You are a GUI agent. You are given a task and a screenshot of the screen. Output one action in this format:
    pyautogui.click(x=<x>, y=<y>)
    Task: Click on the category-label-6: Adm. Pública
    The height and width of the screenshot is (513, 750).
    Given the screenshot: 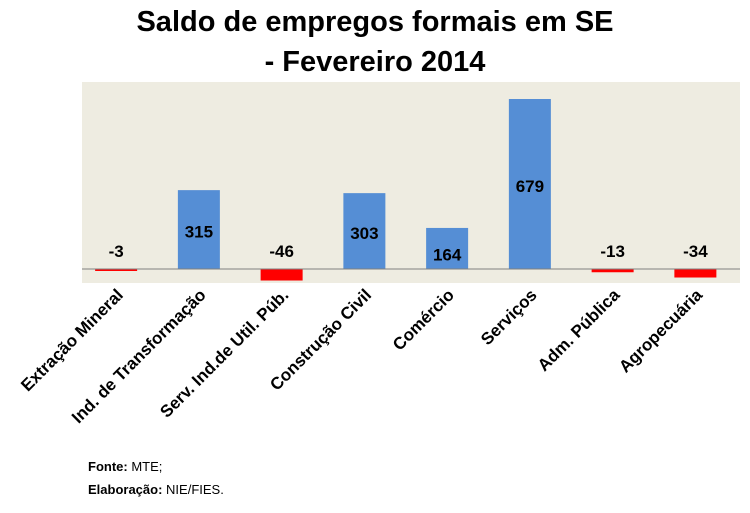 What is the action you would take?
    pyautogui.click(x=579, y=330)
    